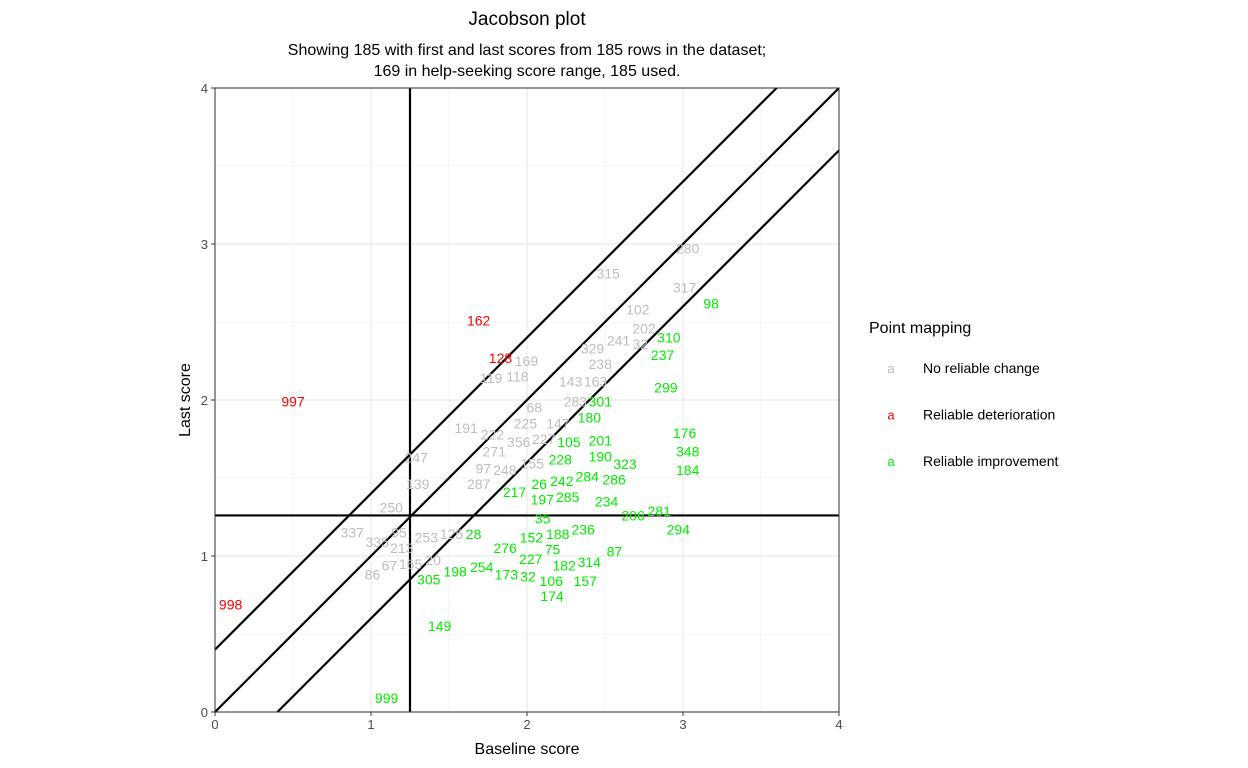  Describe the element at coordinates (455, 572) in the screenshot. I see `point-label: 198` at that location.